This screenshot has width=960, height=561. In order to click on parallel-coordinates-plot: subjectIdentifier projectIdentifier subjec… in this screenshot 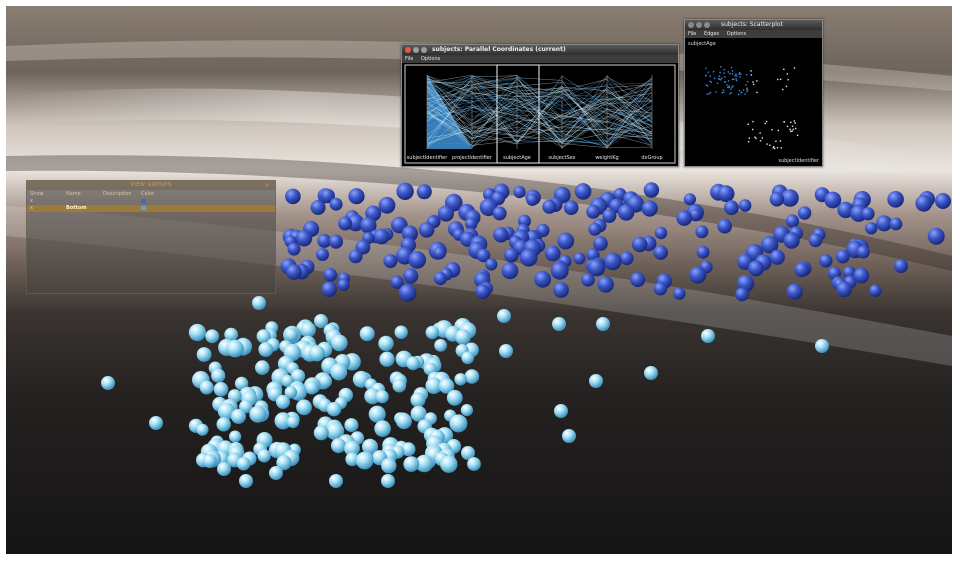, I will do `click(540, 114)`.